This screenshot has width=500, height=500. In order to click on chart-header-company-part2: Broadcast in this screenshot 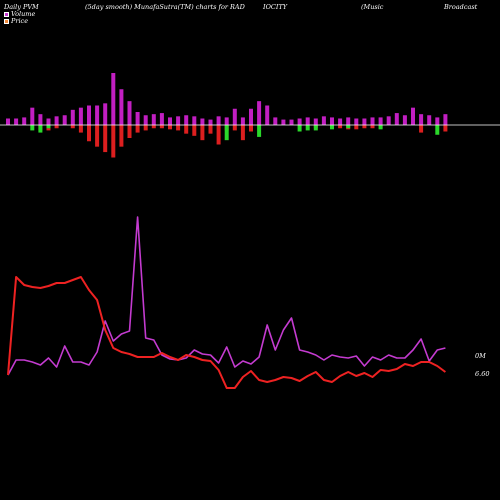, I will do `click(461, 7)`.